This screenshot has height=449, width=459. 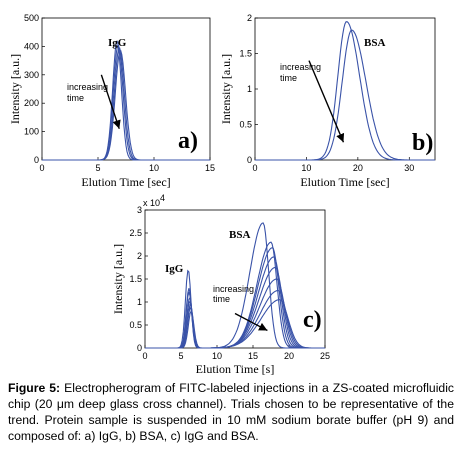 I want to click on panel-b-axis-ticks: 0 10 20 30 0 0.5 1 1.5 2, so click(x=326, y=93).